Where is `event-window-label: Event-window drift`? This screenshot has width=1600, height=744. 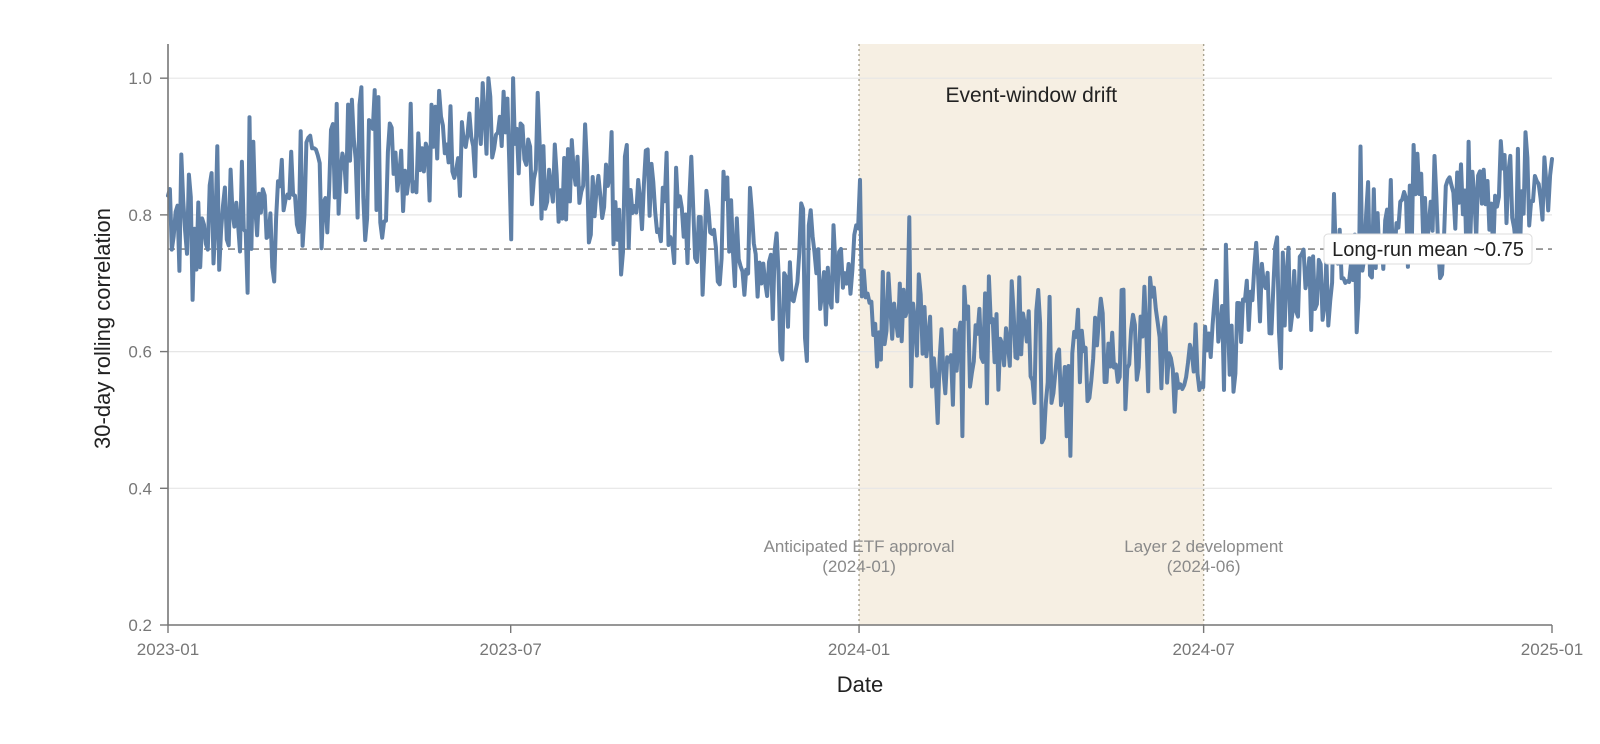 event-window-label: Event-window drift is located at coordinates (1032, 95).